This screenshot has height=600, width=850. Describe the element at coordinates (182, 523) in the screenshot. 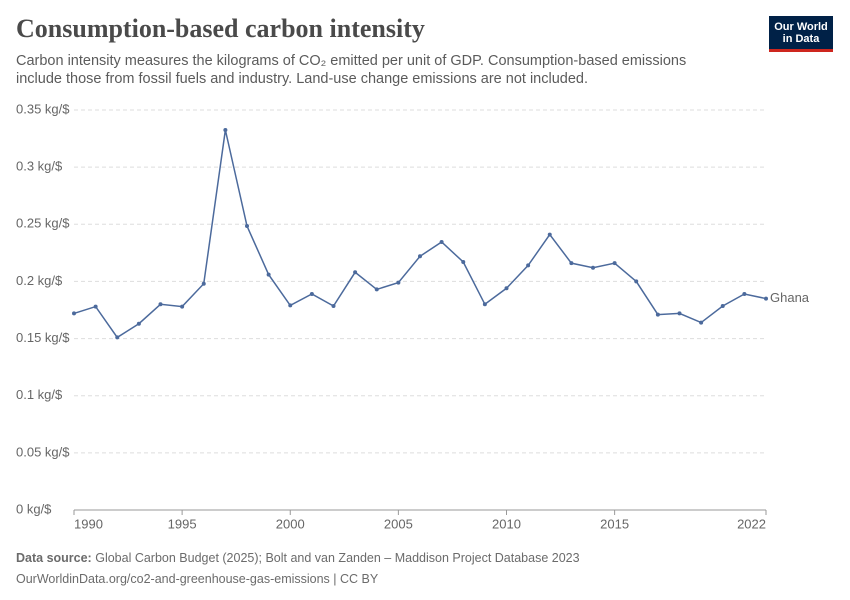

I see `x-tick-label: 1995` at that location.